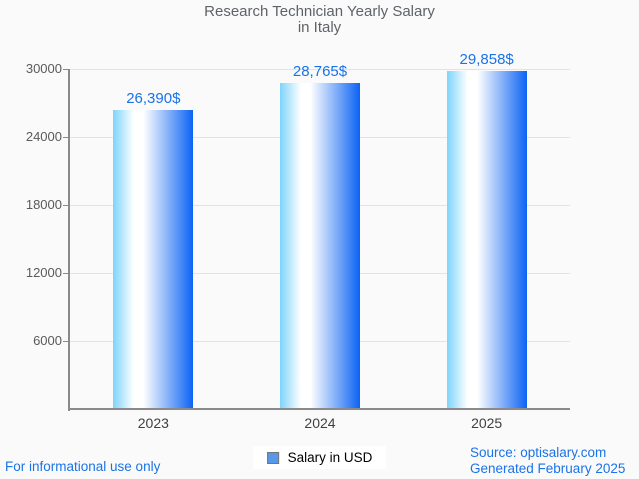  What do you see at coordinates (330, 457) in the screenshot?
I see `legend-label: Salary in USD` at bounding box center [330, 457].